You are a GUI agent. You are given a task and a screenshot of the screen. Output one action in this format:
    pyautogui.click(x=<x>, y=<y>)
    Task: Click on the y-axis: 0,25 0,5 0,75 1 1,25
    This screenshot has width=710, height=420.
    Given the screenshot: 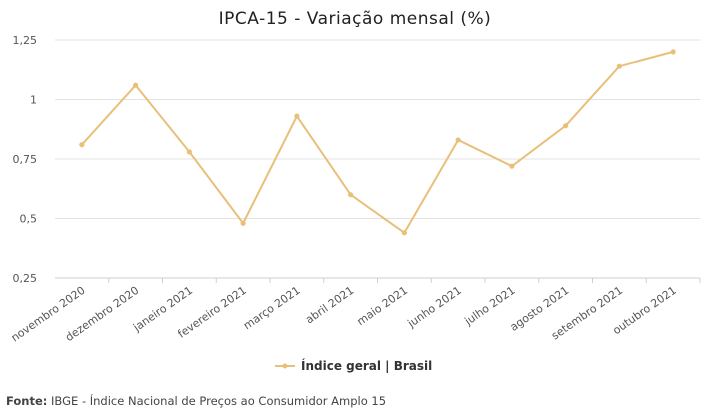 What is the action you would take?
    pyautogui.click(x=25, y=159)
    